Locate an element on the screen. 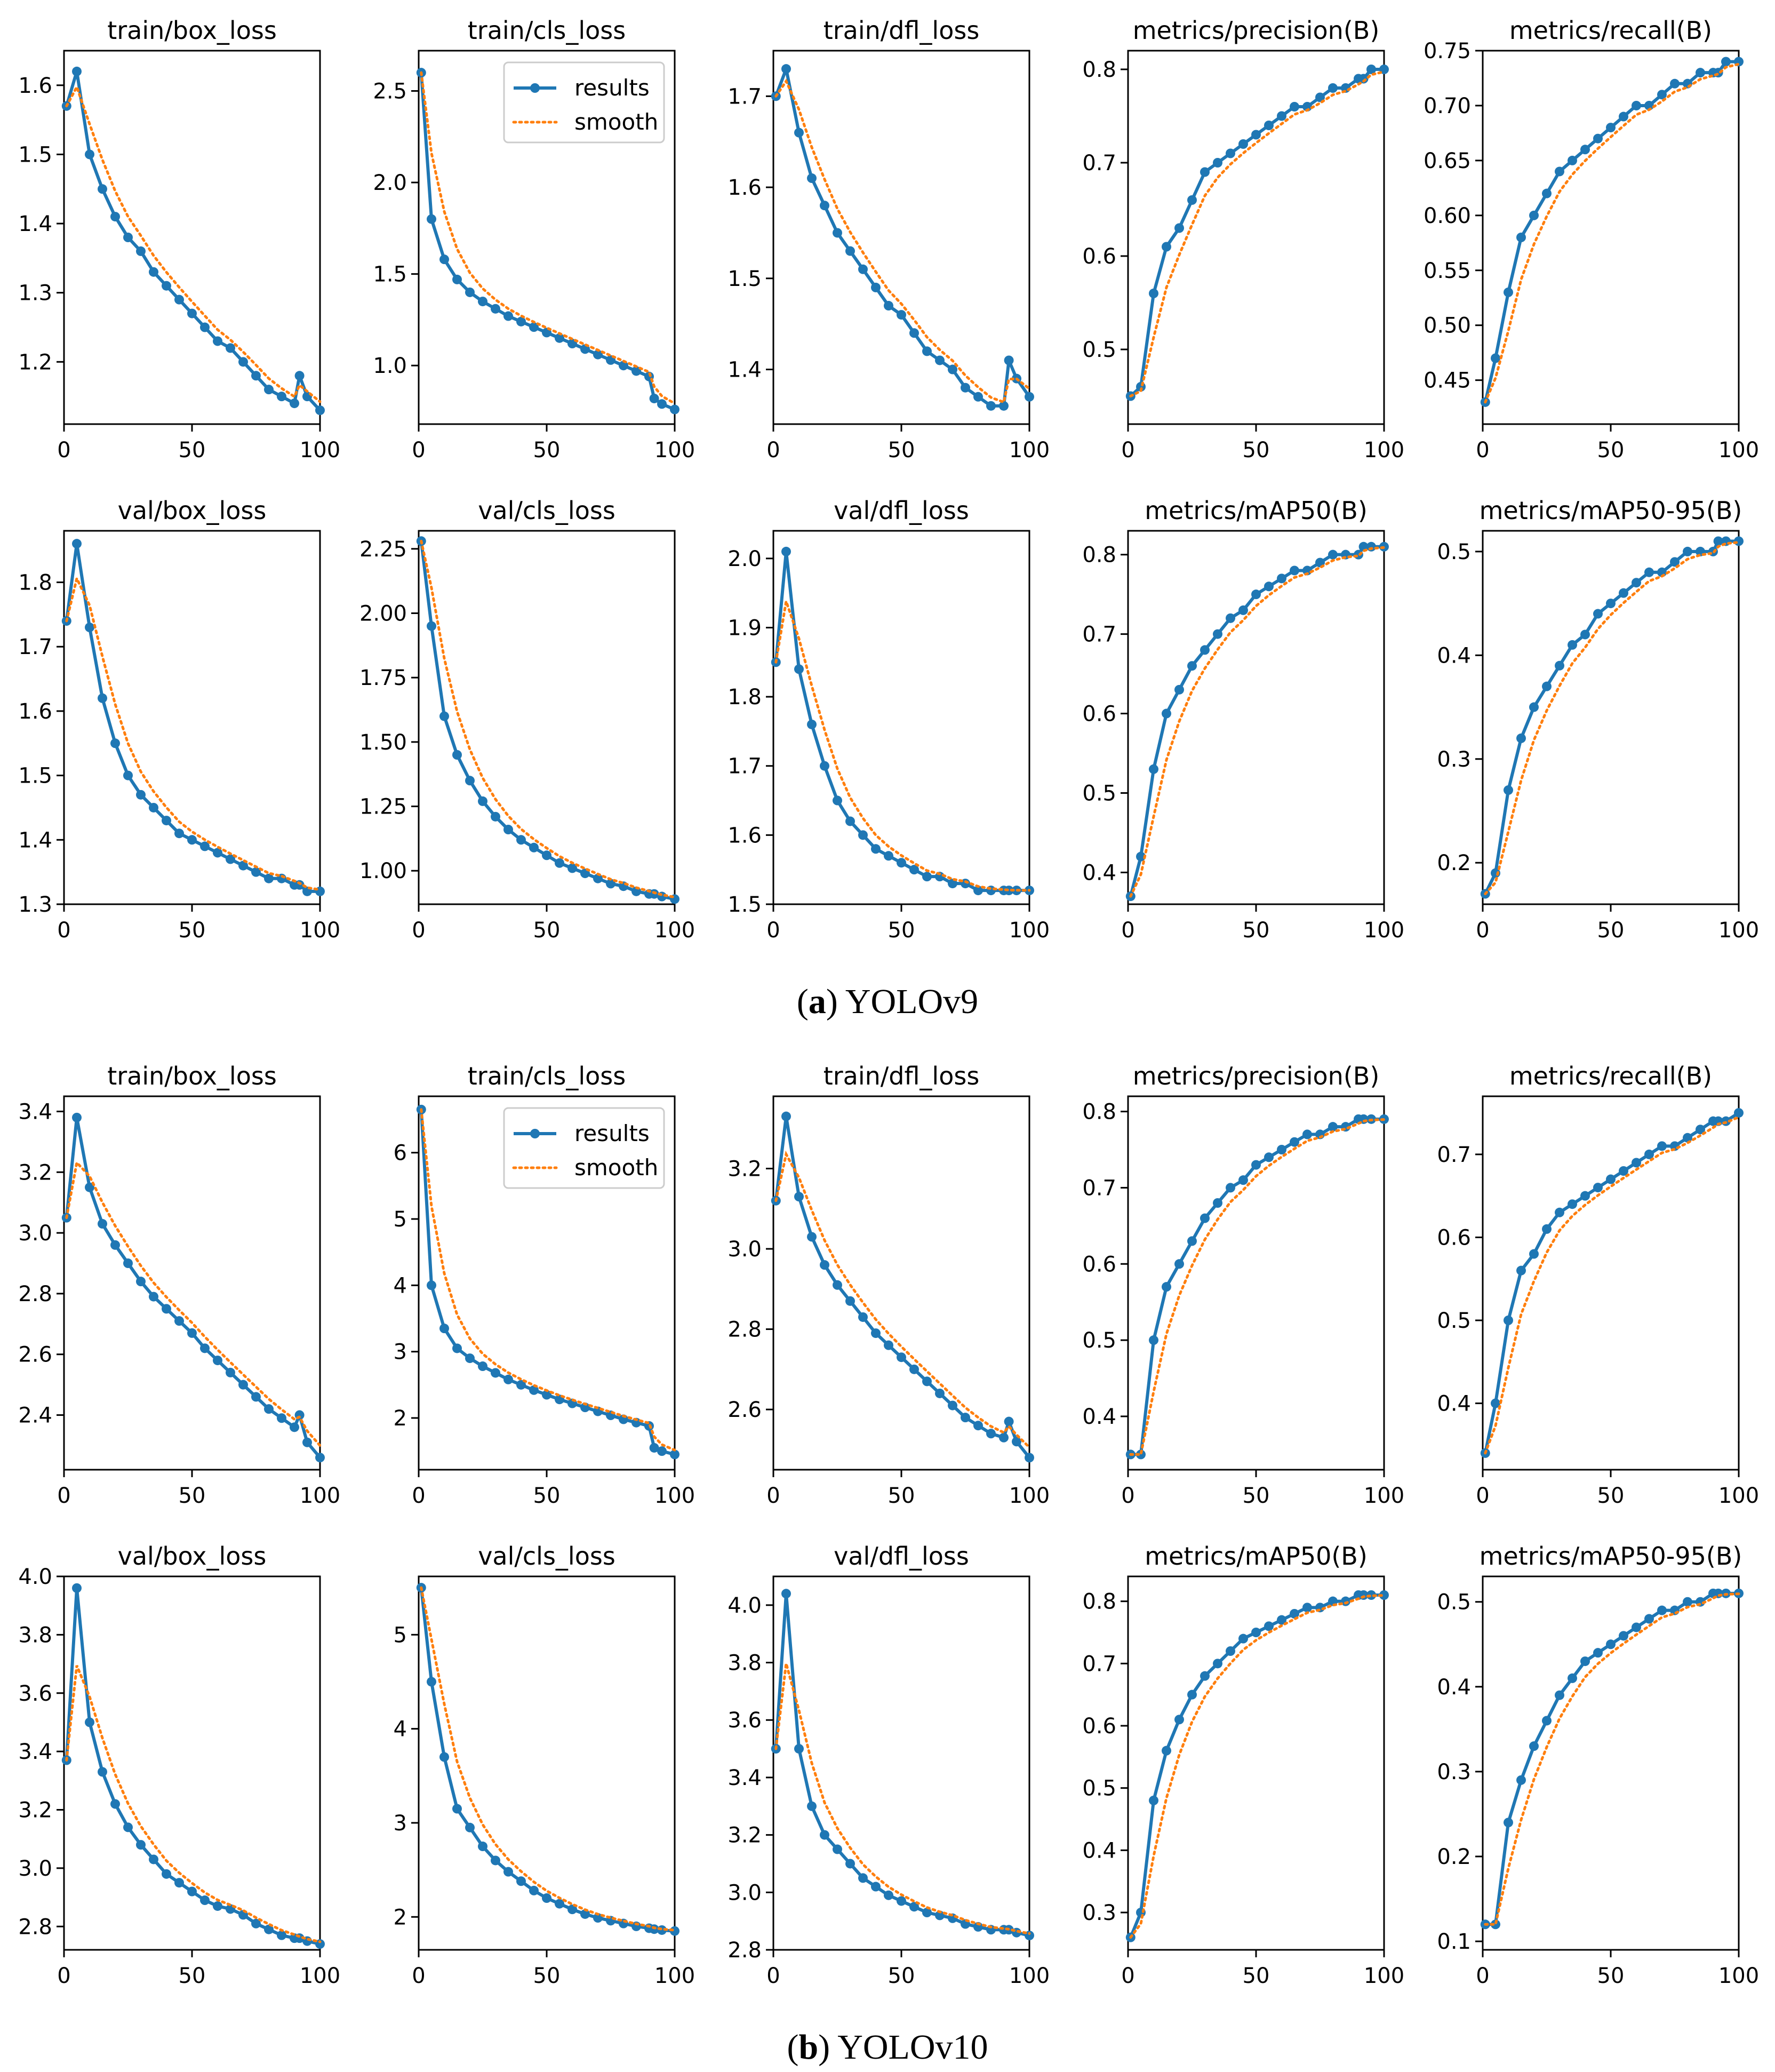  caption-a: (a) YOLOv9 is located at coordinates (887, 1001).